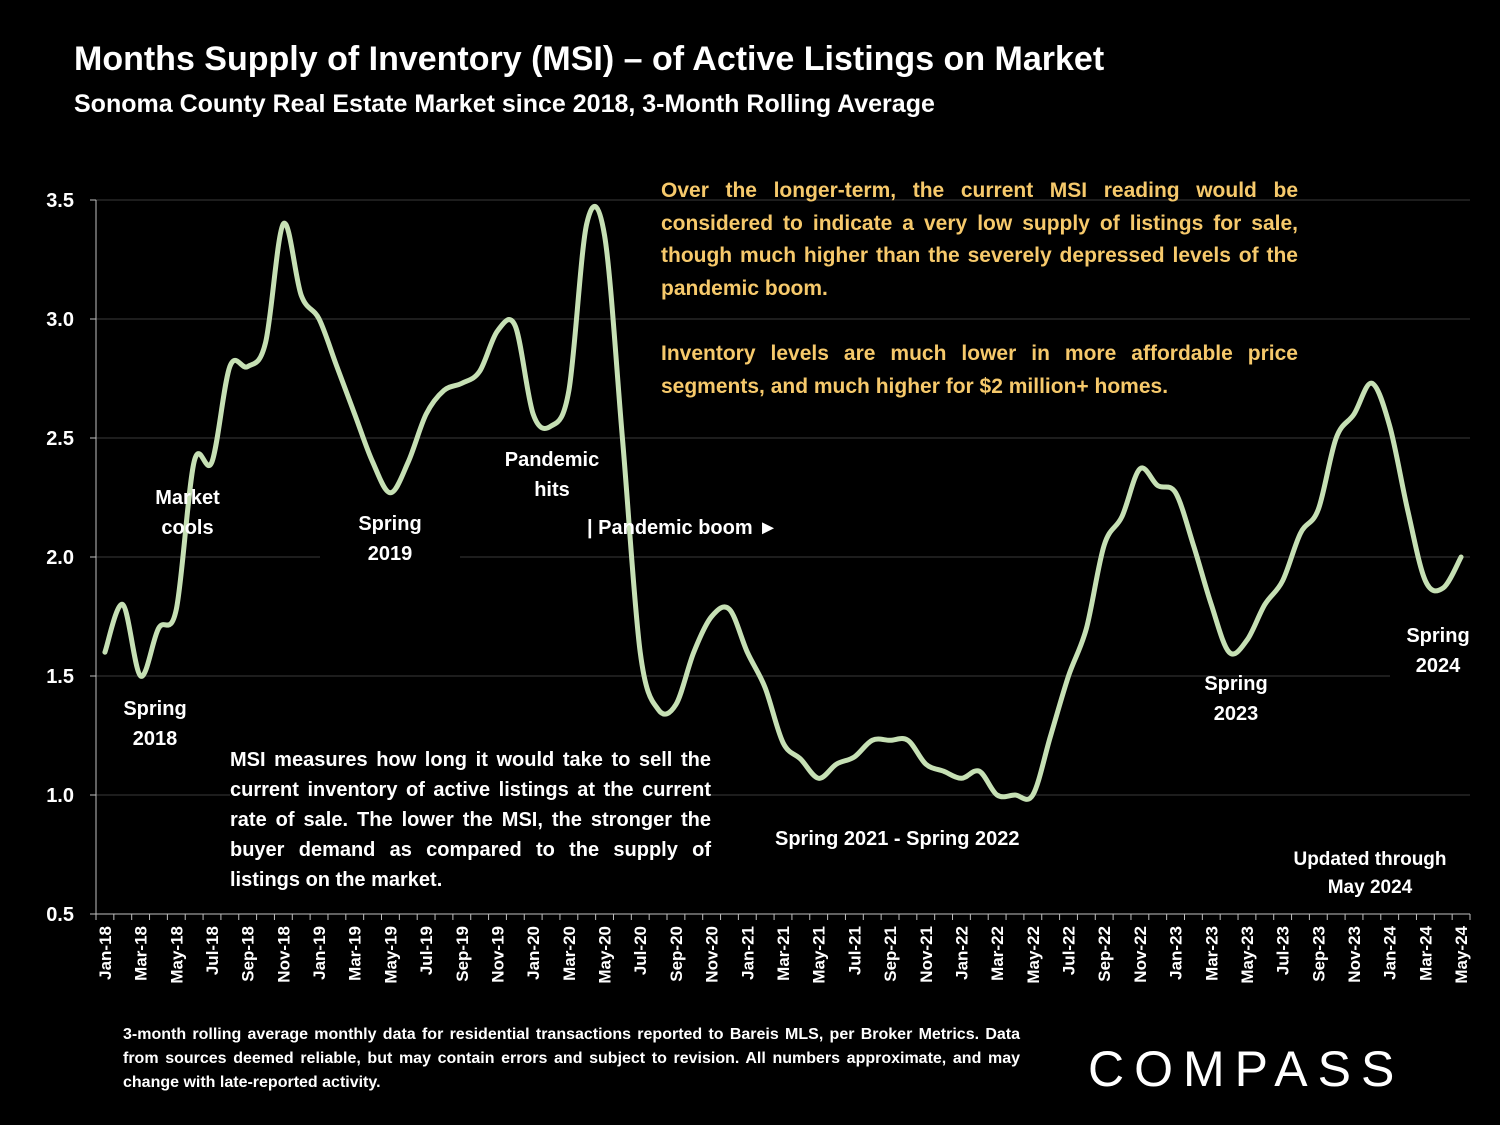 The width and height of the screenshot is (1500, 1125). Describe the element at coordinates (319, 953) in the screenshot. I see `x-tick-label: Jan-19` at that location.